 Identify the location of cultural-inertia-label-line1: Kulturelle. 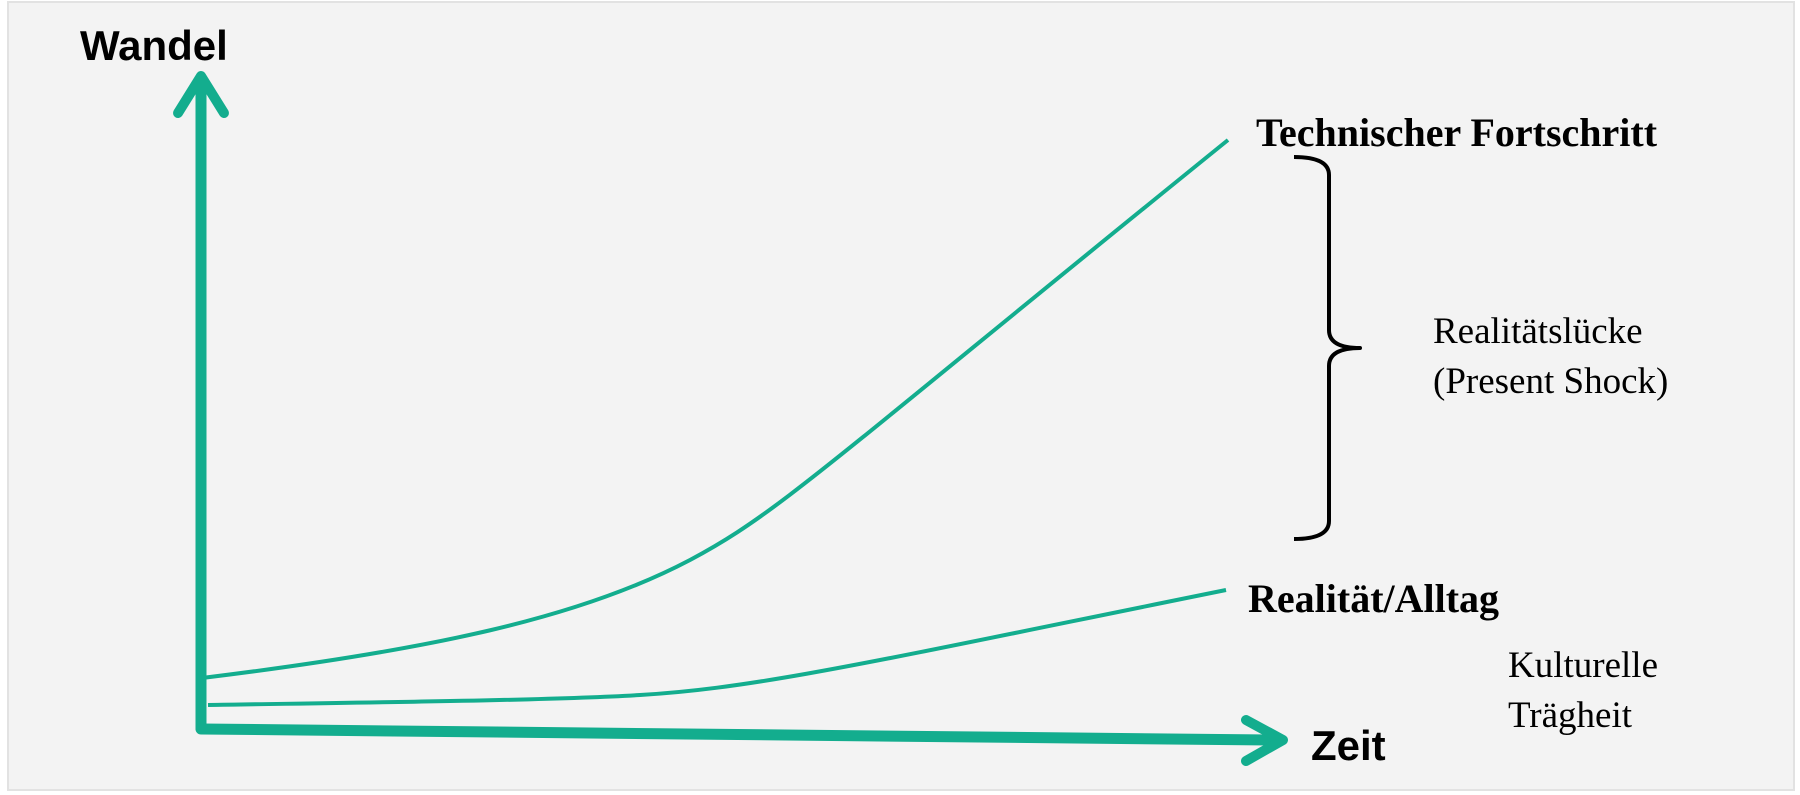
(1583, 665).